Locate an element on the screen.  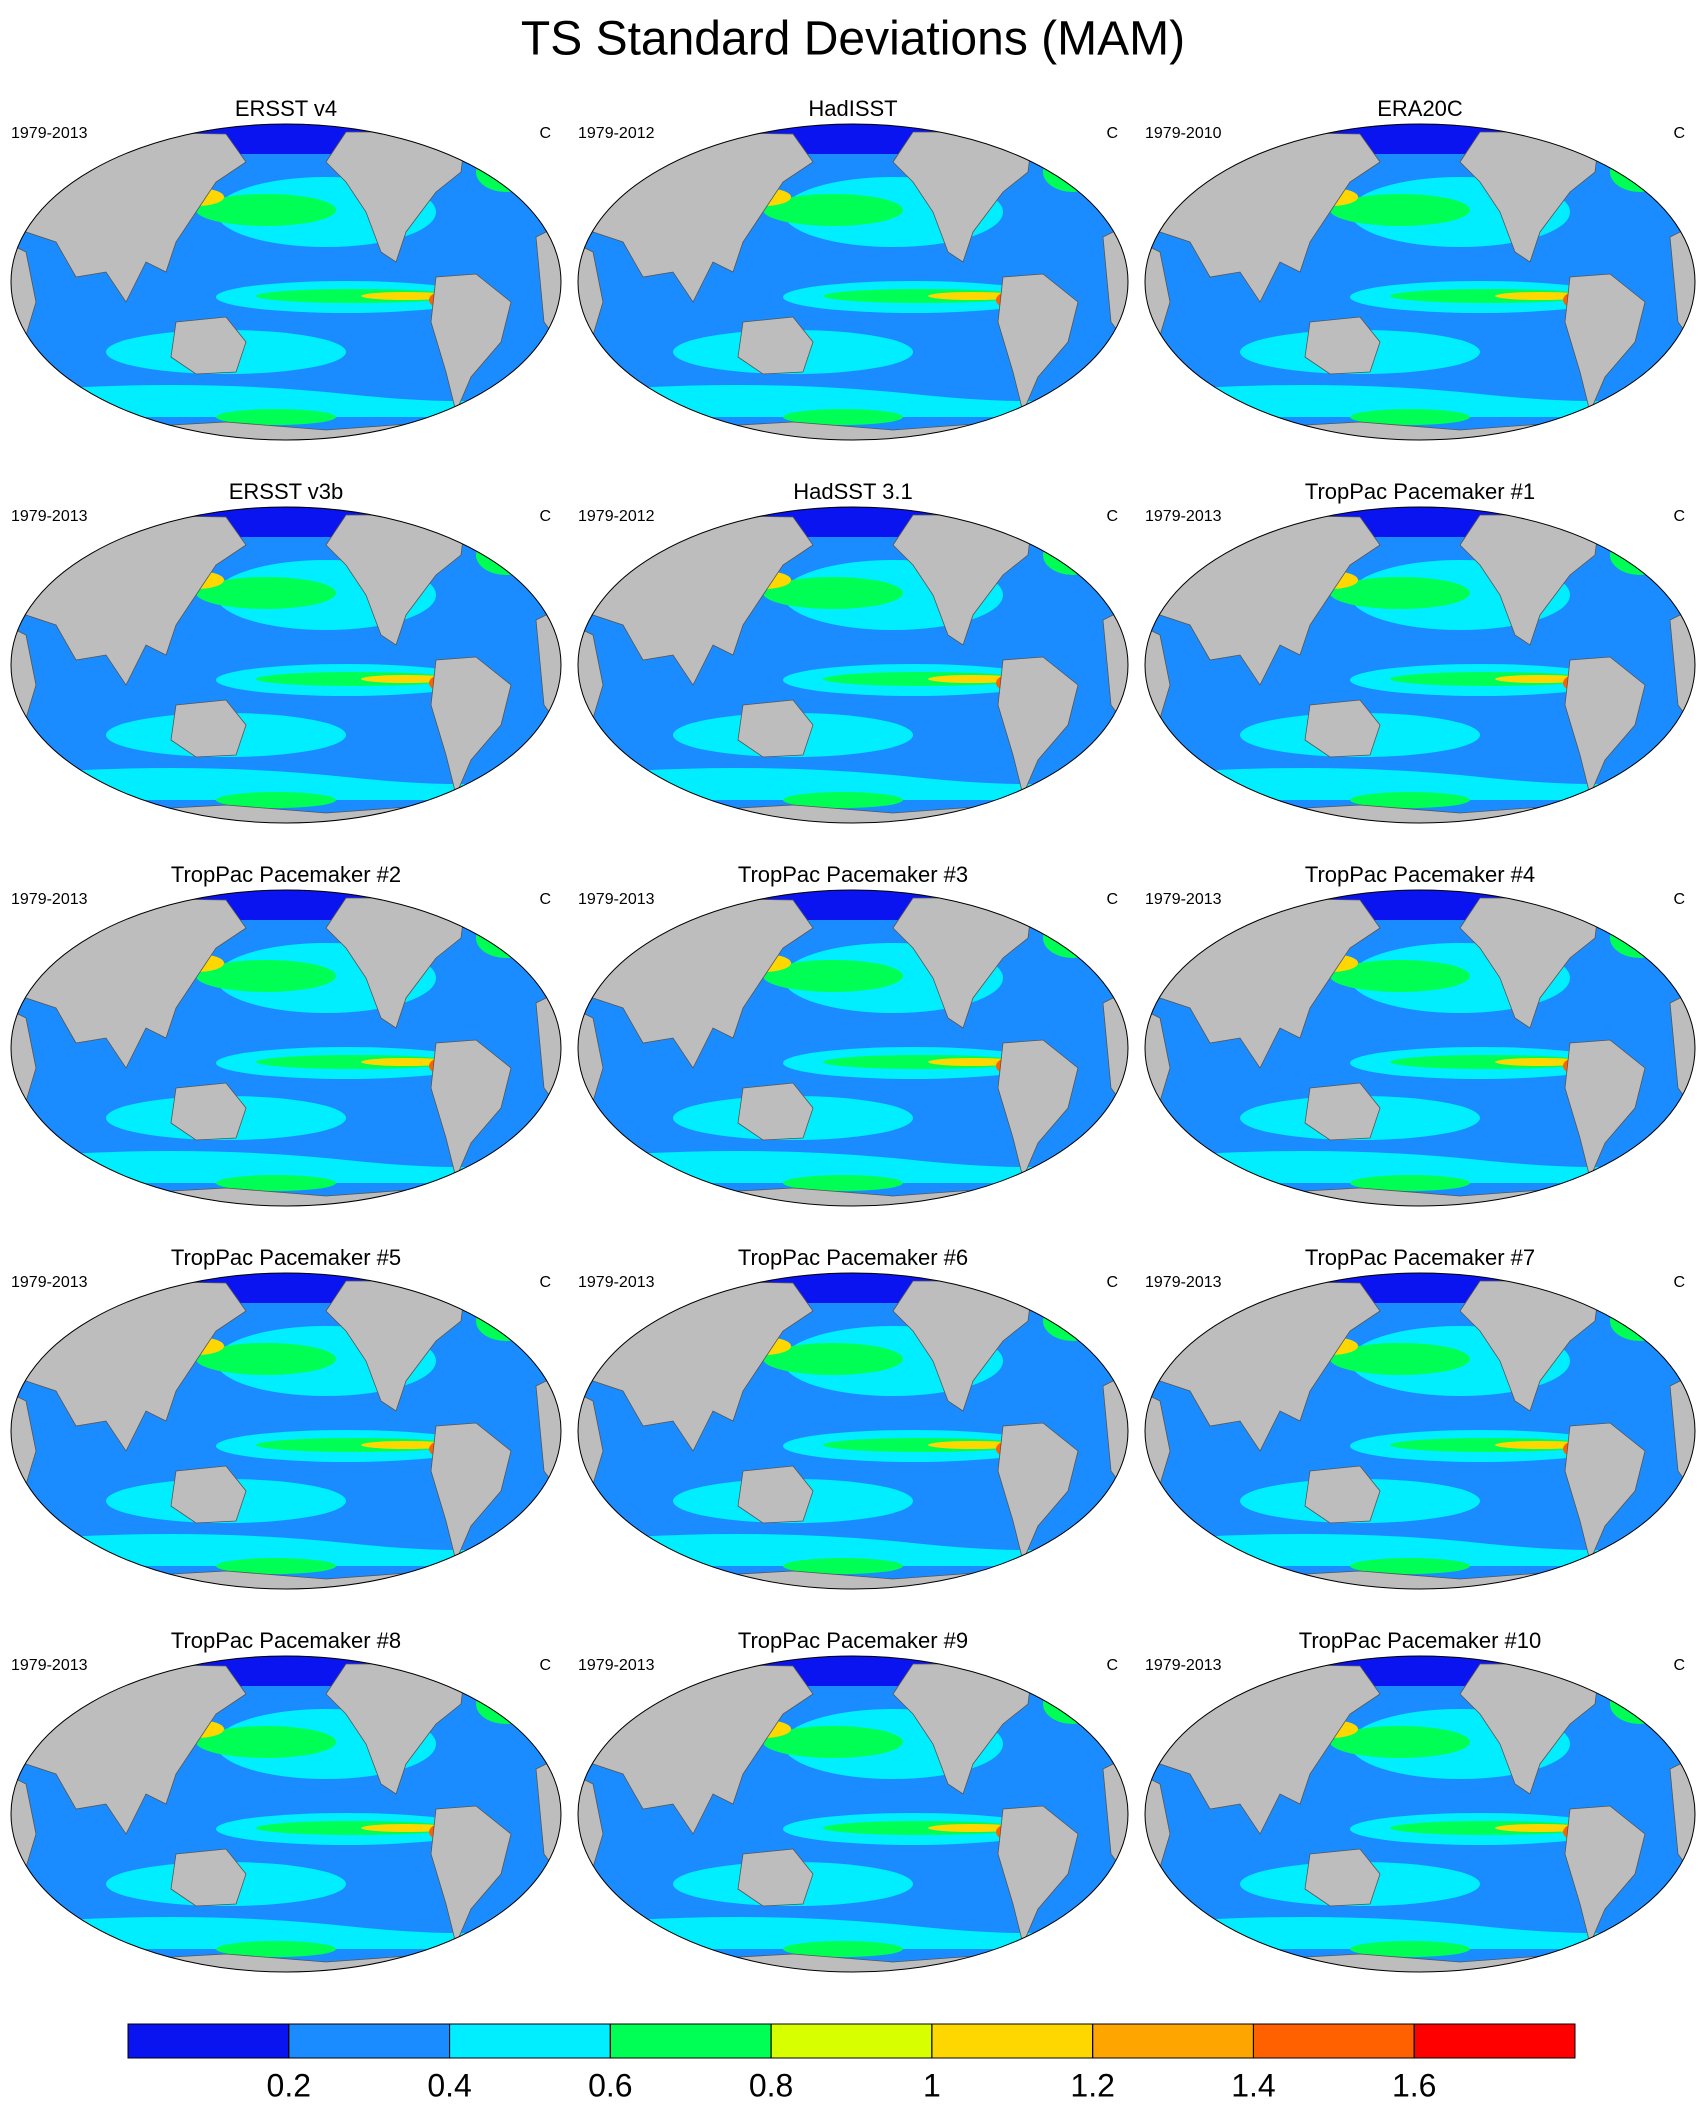
panel-title: TropPac Pacemaker #5 is located at coordinates (286, 1257).